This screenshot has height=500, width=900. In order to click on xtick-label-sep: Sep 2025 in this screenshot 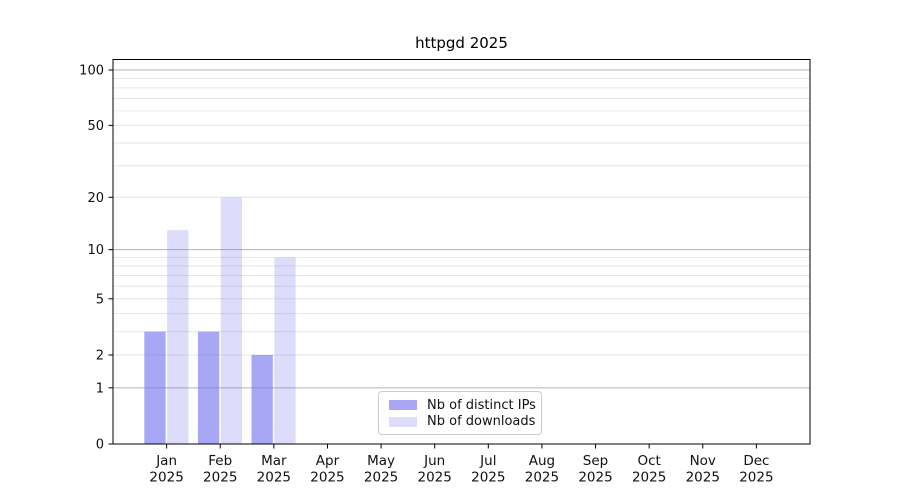, I will do `click(595, 469)`.